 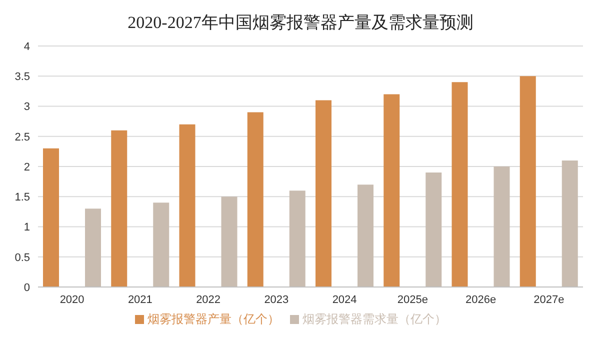 I want to click on x-tick-label: 2027e, so click(x=549, y=300).